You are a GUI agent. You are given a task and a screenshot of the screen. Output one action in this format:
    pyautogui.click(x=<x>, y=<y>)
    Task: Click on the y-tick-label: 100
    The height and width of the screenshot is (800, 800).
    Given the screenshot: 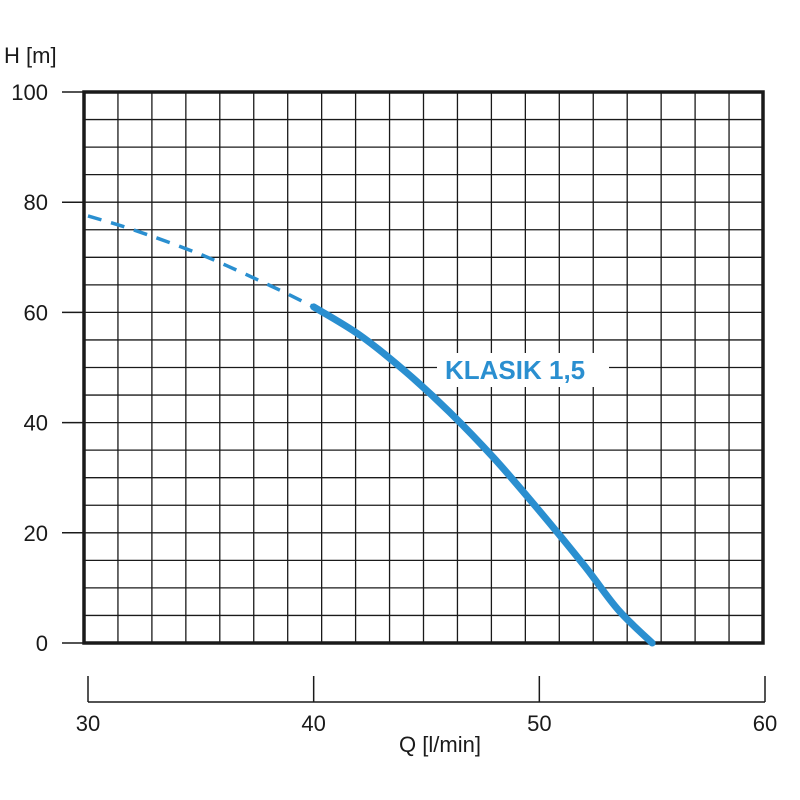 What is the action you would take?
    pyautogui.click(x=29, y=92)
    